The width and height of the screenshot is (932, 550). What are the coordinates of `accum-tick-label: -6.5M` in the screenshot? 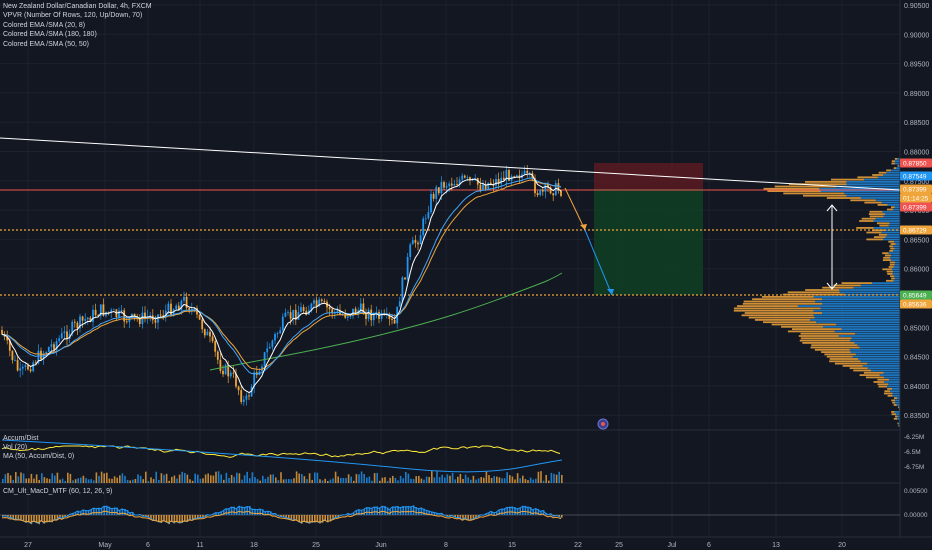 It's located at (912, 452).